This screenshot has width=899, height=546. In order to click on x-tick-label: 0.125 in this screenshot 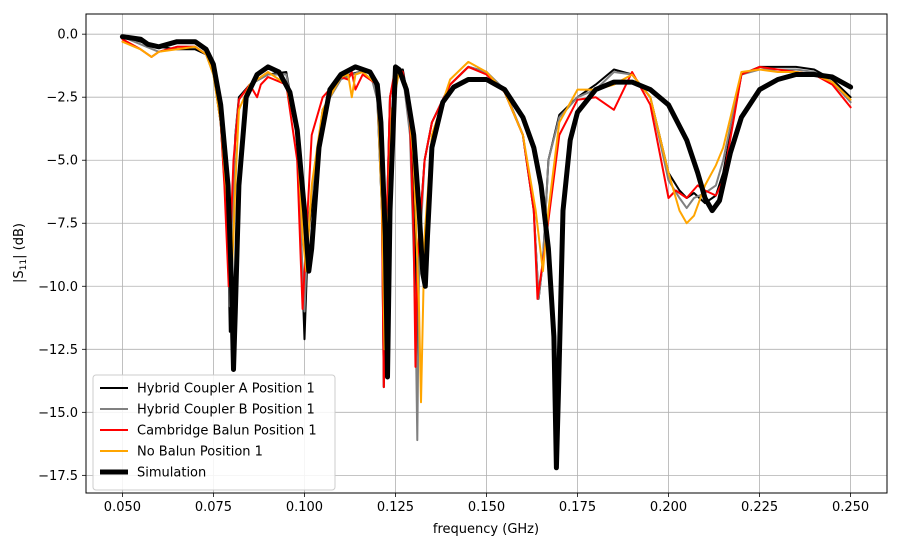, I will do `click(395, 507)`.